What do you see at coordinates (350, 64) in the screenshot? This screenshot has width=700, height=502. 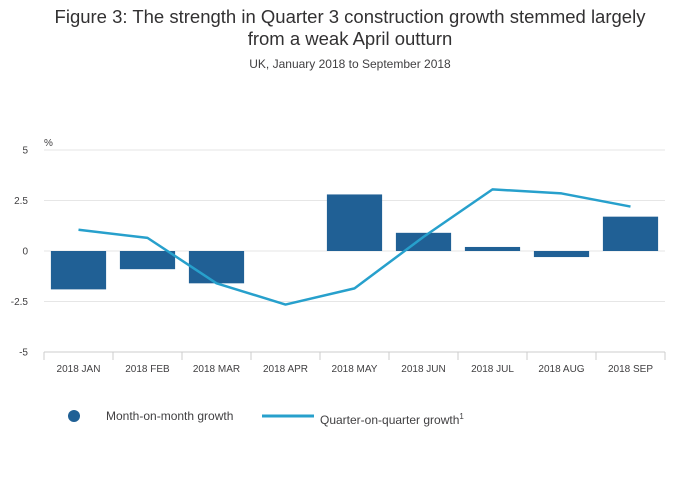 I see `chart-subtitle: UK, January 2018 to September 2018` at bounding box center [350, 64].